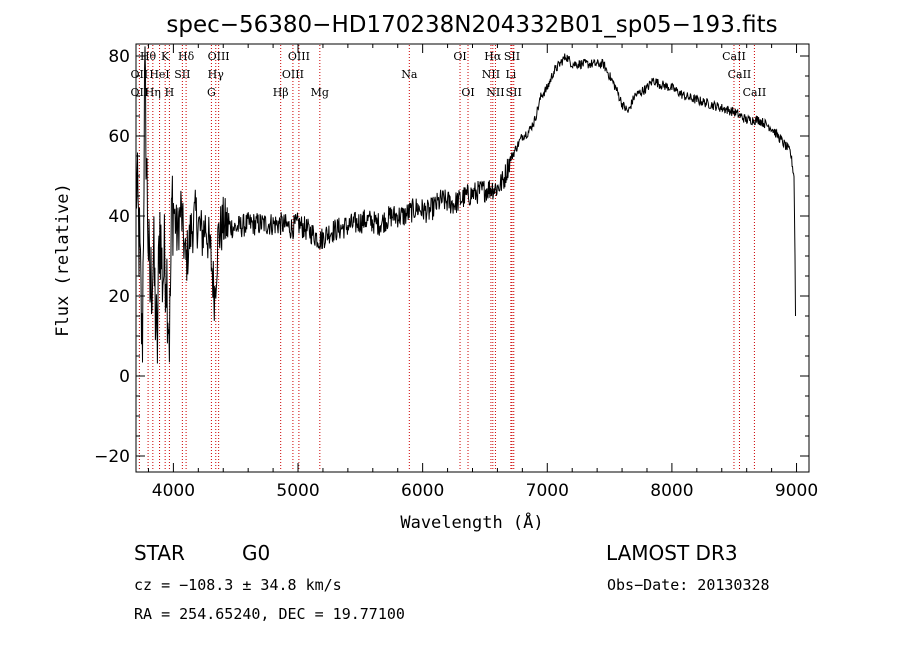 The height and width of the screenshot is (649, 900). Describe the element at coordinates (148, 56) in the screenshot. I see `line-marker-label: Hθ` at that location.